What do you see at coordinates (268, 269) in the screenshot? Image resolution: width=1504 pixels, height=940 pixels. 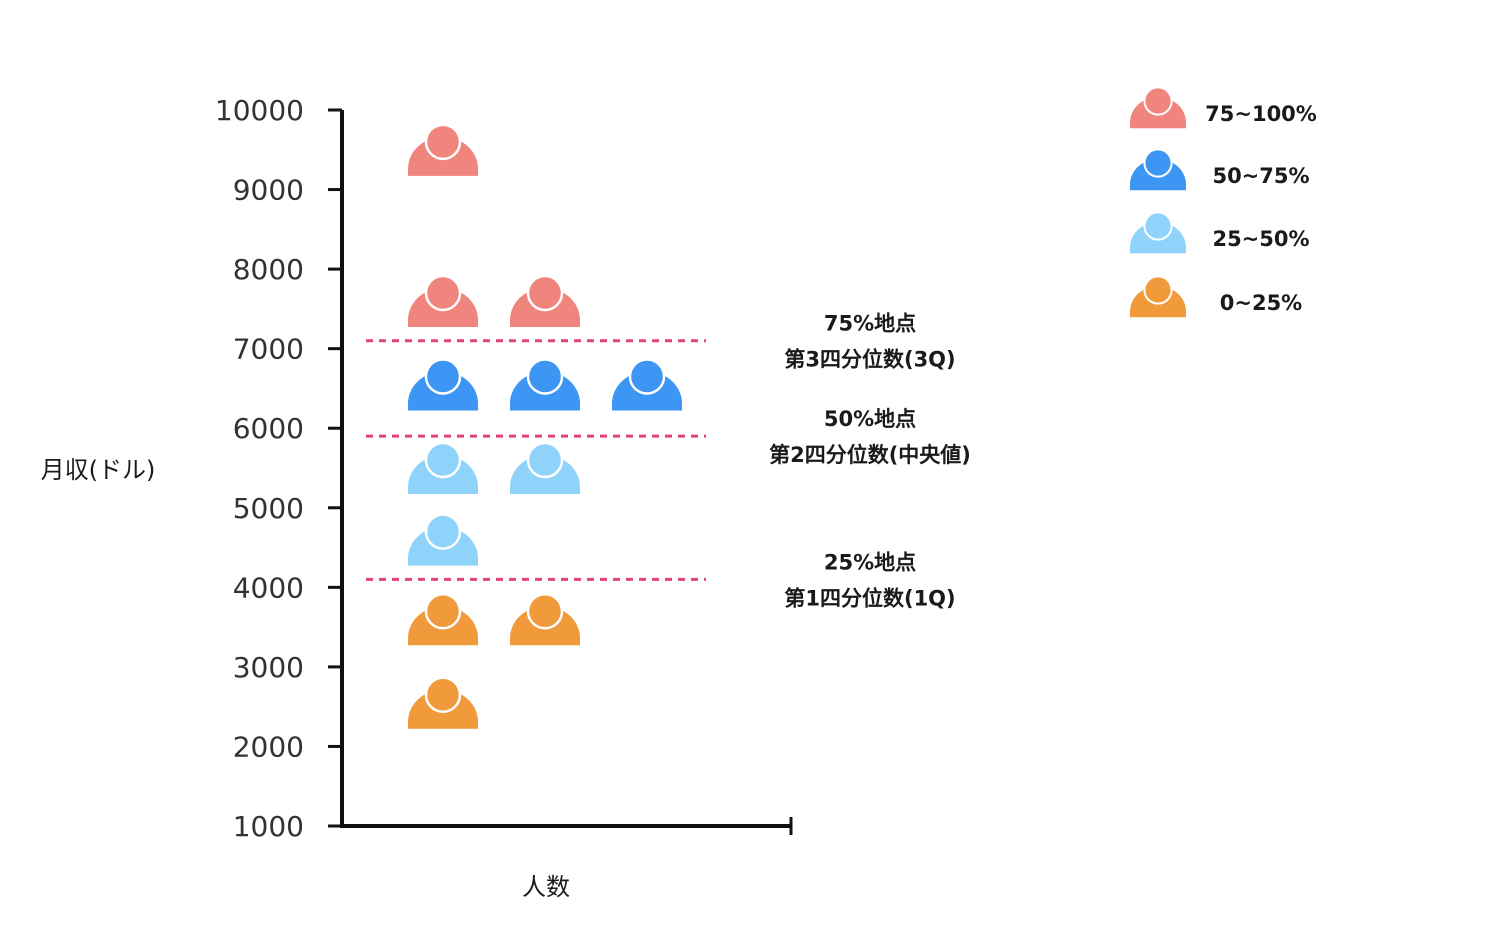 I see `y-tick-label: 8000` at bounding box center [268, 269].